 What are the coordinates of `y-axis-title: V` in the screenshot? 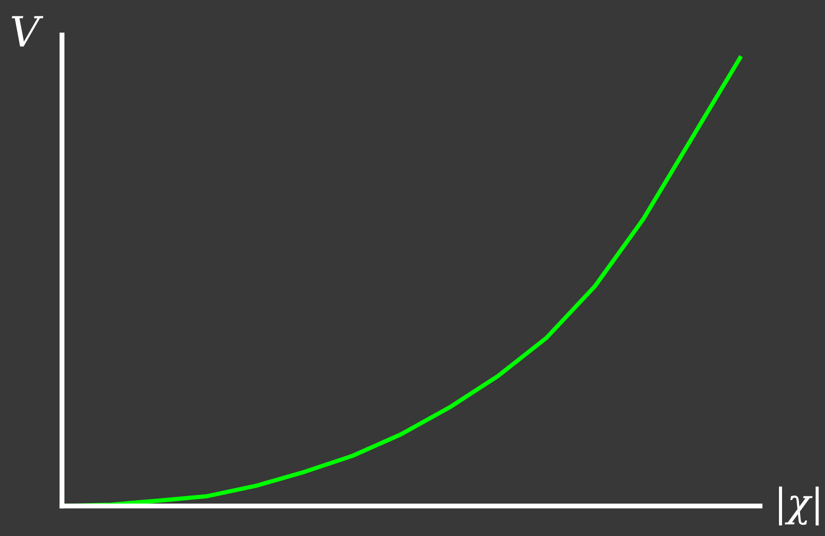 It's located at (28, 31).